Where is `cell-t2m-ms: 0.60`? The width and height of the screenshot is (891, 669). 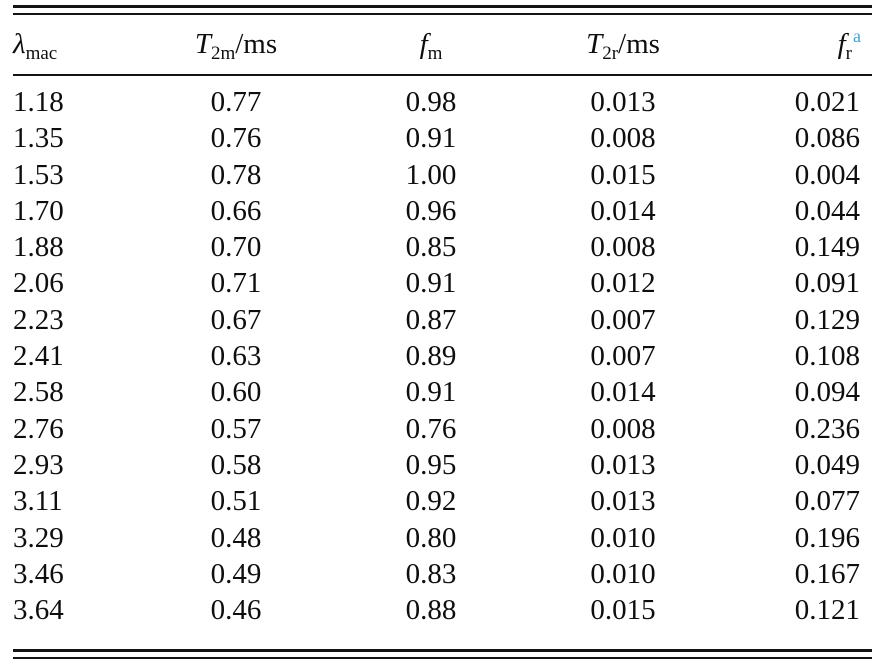 cell-t2m-ms: 0.60 is located at coordinates (236, 392).